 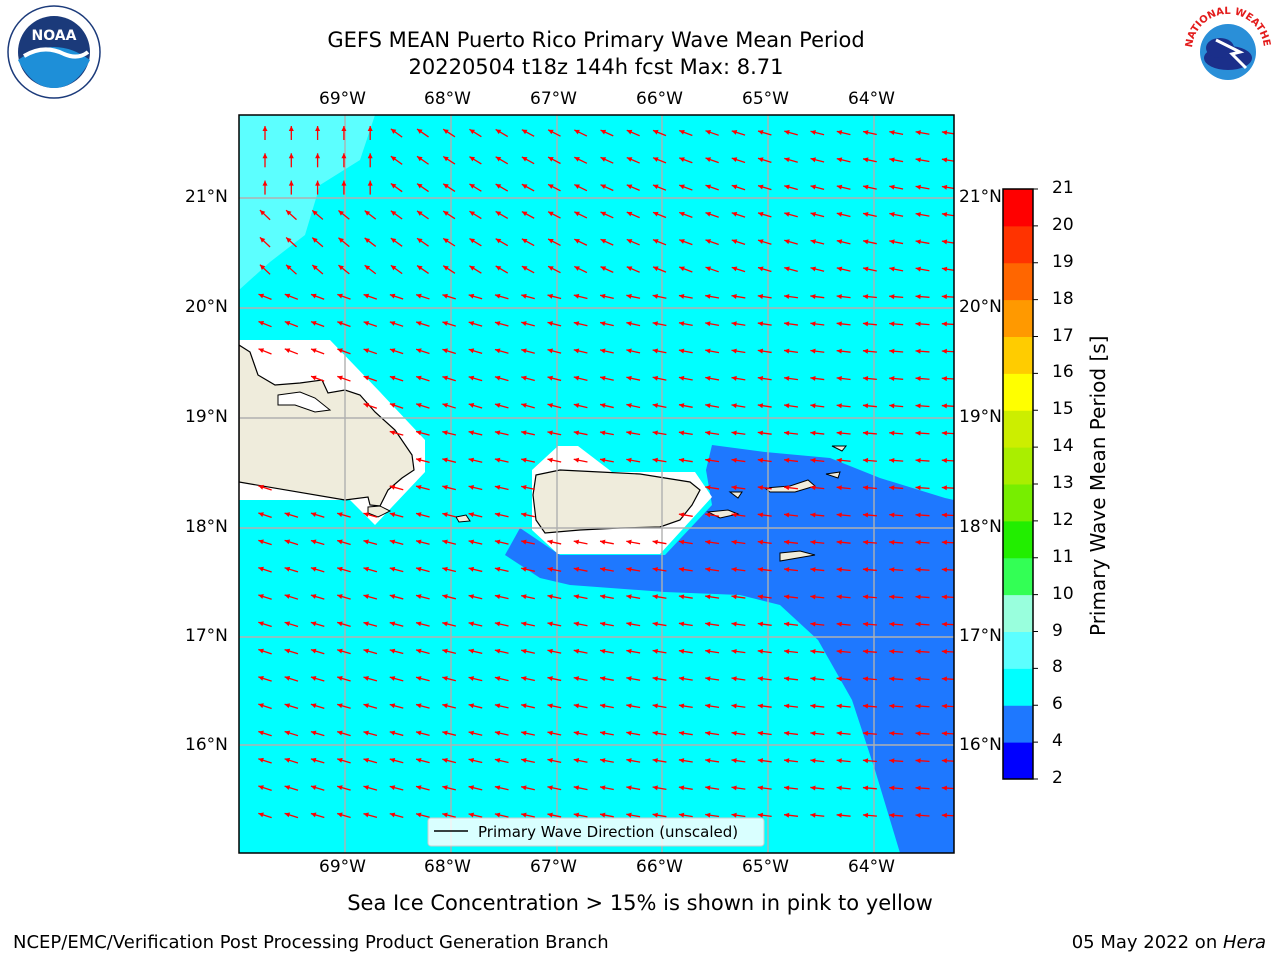 I want to click on lat-label-left-20n: 20°N, so click(x=206, y=307).